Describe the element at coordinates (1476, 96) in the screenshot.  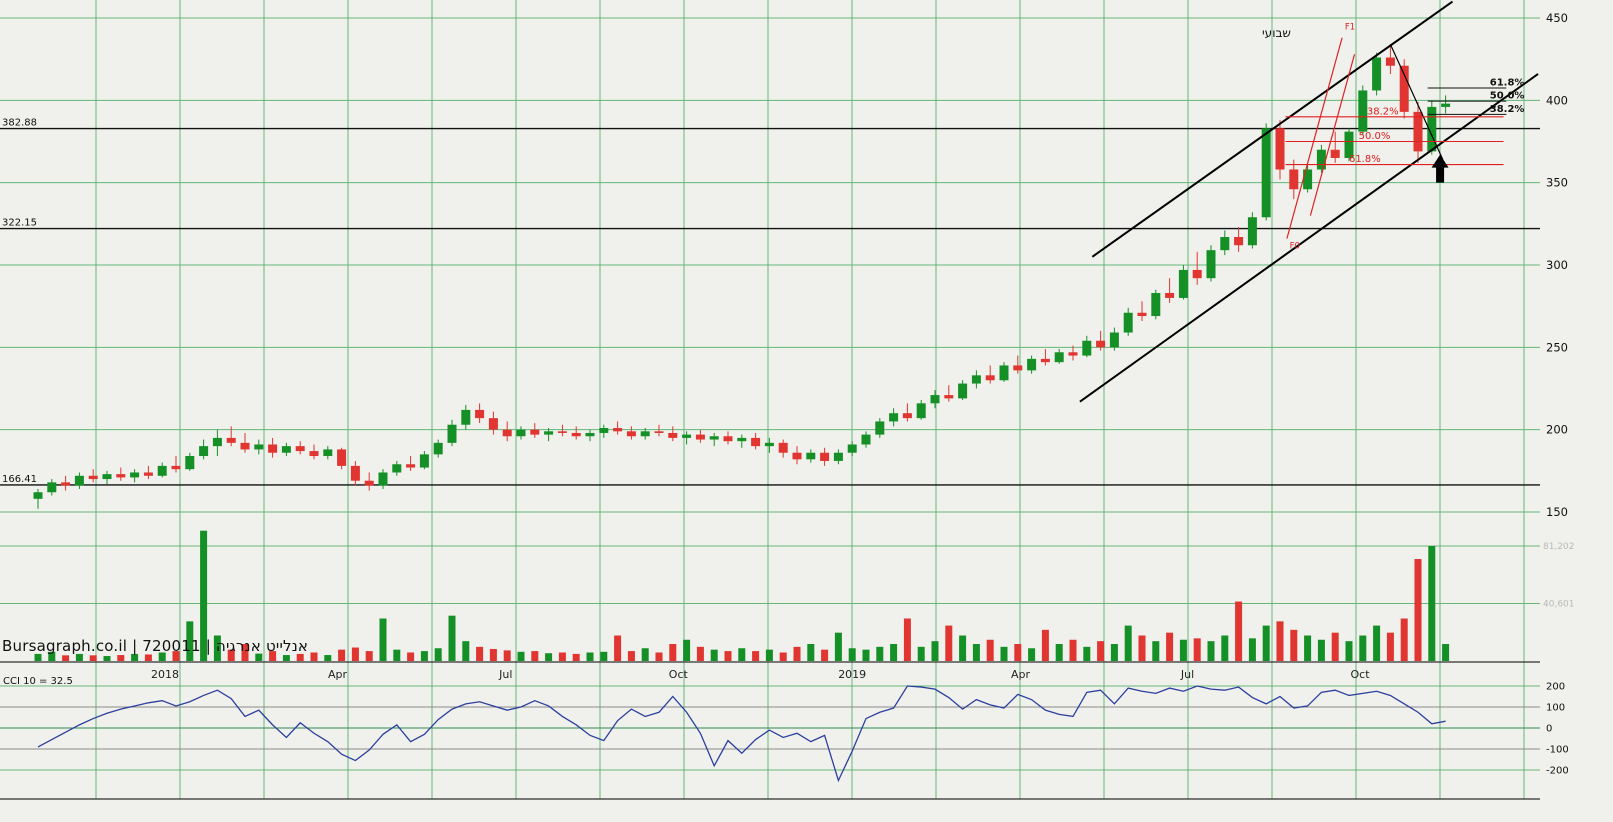
I see `fibonacci-black: 61.8% 50.0% 38.2%` at that location.